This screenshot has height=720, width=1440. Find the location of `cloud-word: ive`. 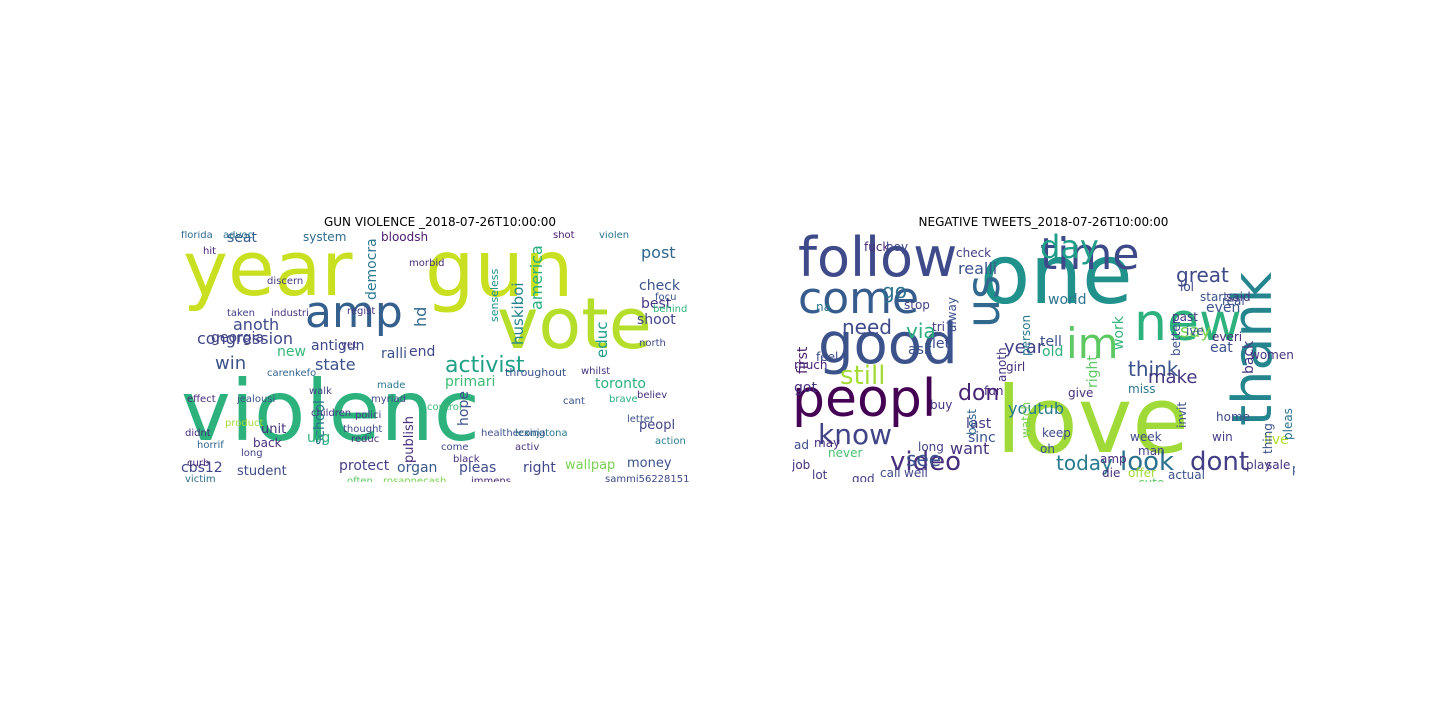

cloud-word: ive is located at coordinates (1195, 331).